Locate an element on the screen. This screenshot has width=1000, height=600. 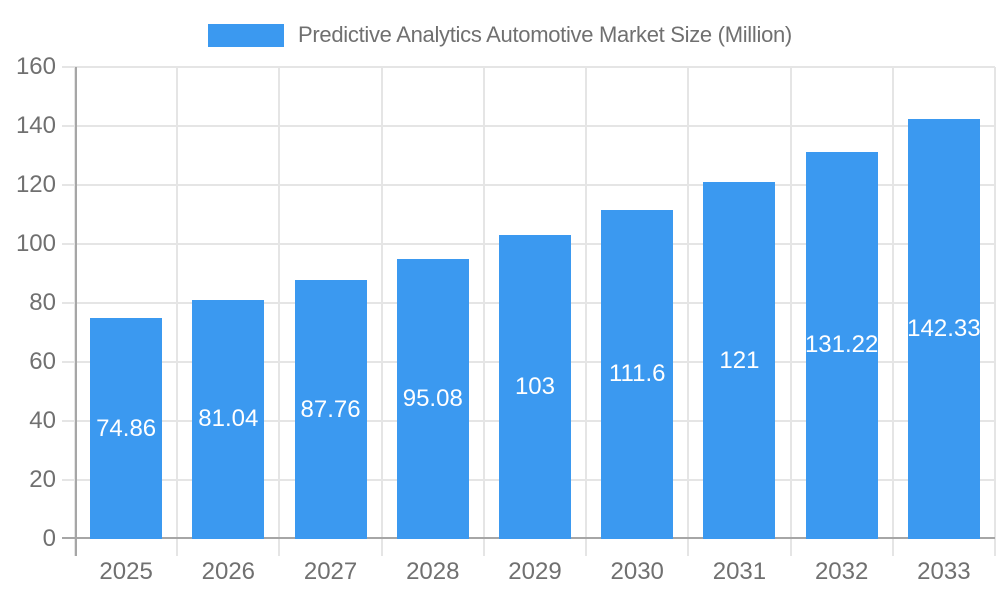
y-axis-tick-label: 20 is located at coordinates (42, 479).